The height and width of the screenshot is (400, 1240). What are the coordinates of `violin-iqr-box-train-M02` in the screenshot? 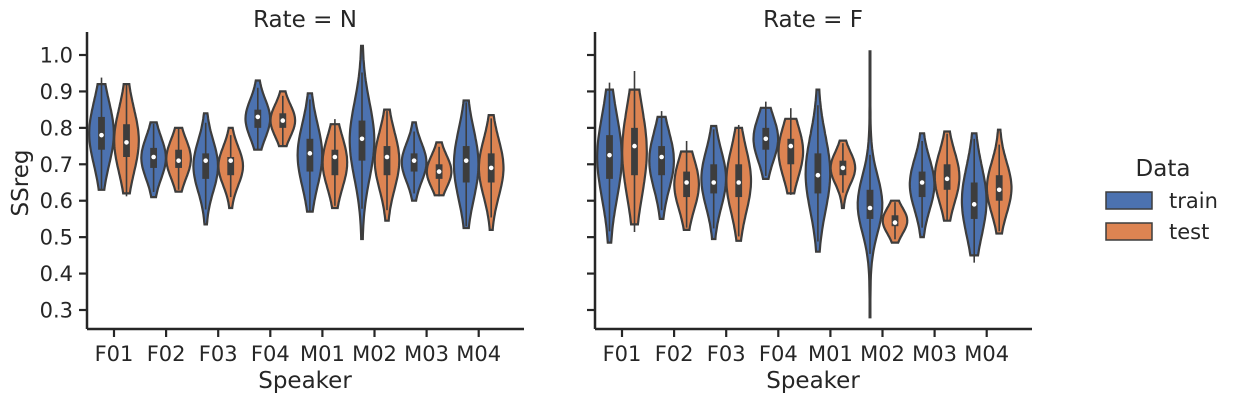 It's located at (870, 204).